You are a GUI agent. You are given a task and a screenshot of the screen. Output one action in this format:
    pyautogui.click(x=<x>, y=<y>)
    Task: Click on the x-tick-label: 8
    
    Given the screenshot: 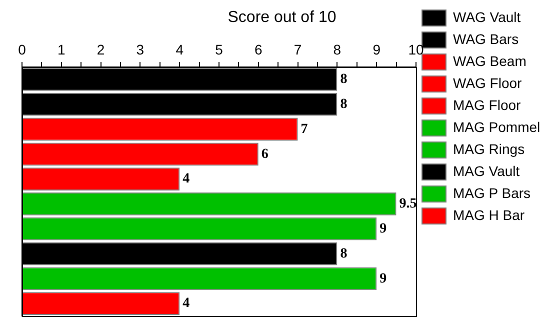 What is the action you would take?
    pyautogui.click(x=337, y=49)
    